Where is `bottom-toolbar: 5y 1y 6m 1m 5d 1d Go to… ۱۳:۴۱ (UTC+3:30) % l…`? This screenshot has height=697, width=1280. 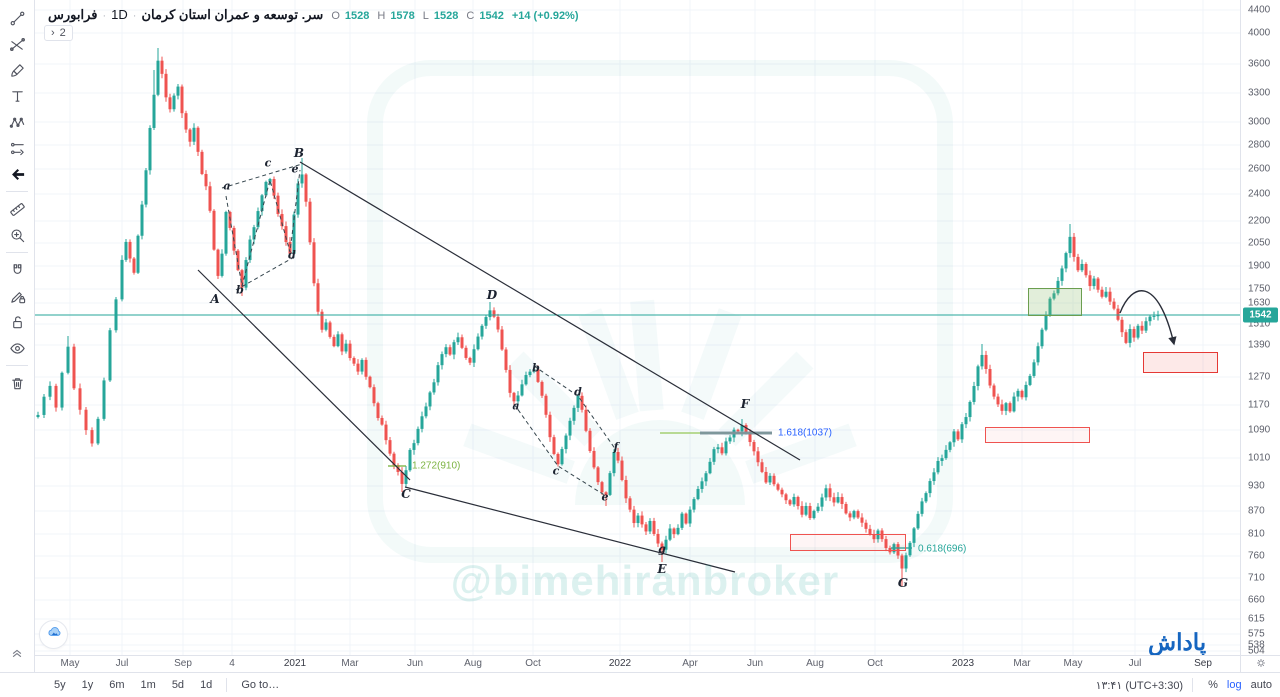 bottom-toolbar: 5y 1y 6m 1m 5d 1d Go to… ۱۳:۴۱ (UTC+3:30) % l… is located at coordinates (640, 684).